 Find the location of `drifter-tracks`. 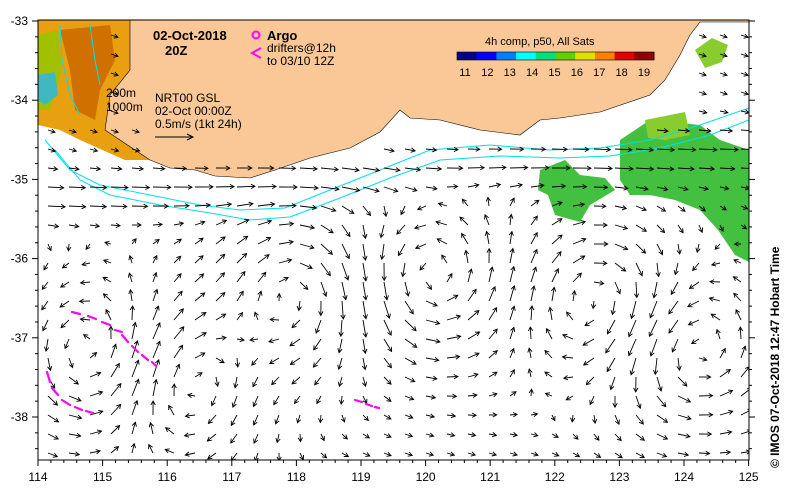

drifter-tracks is located at coordinates (213, 362).